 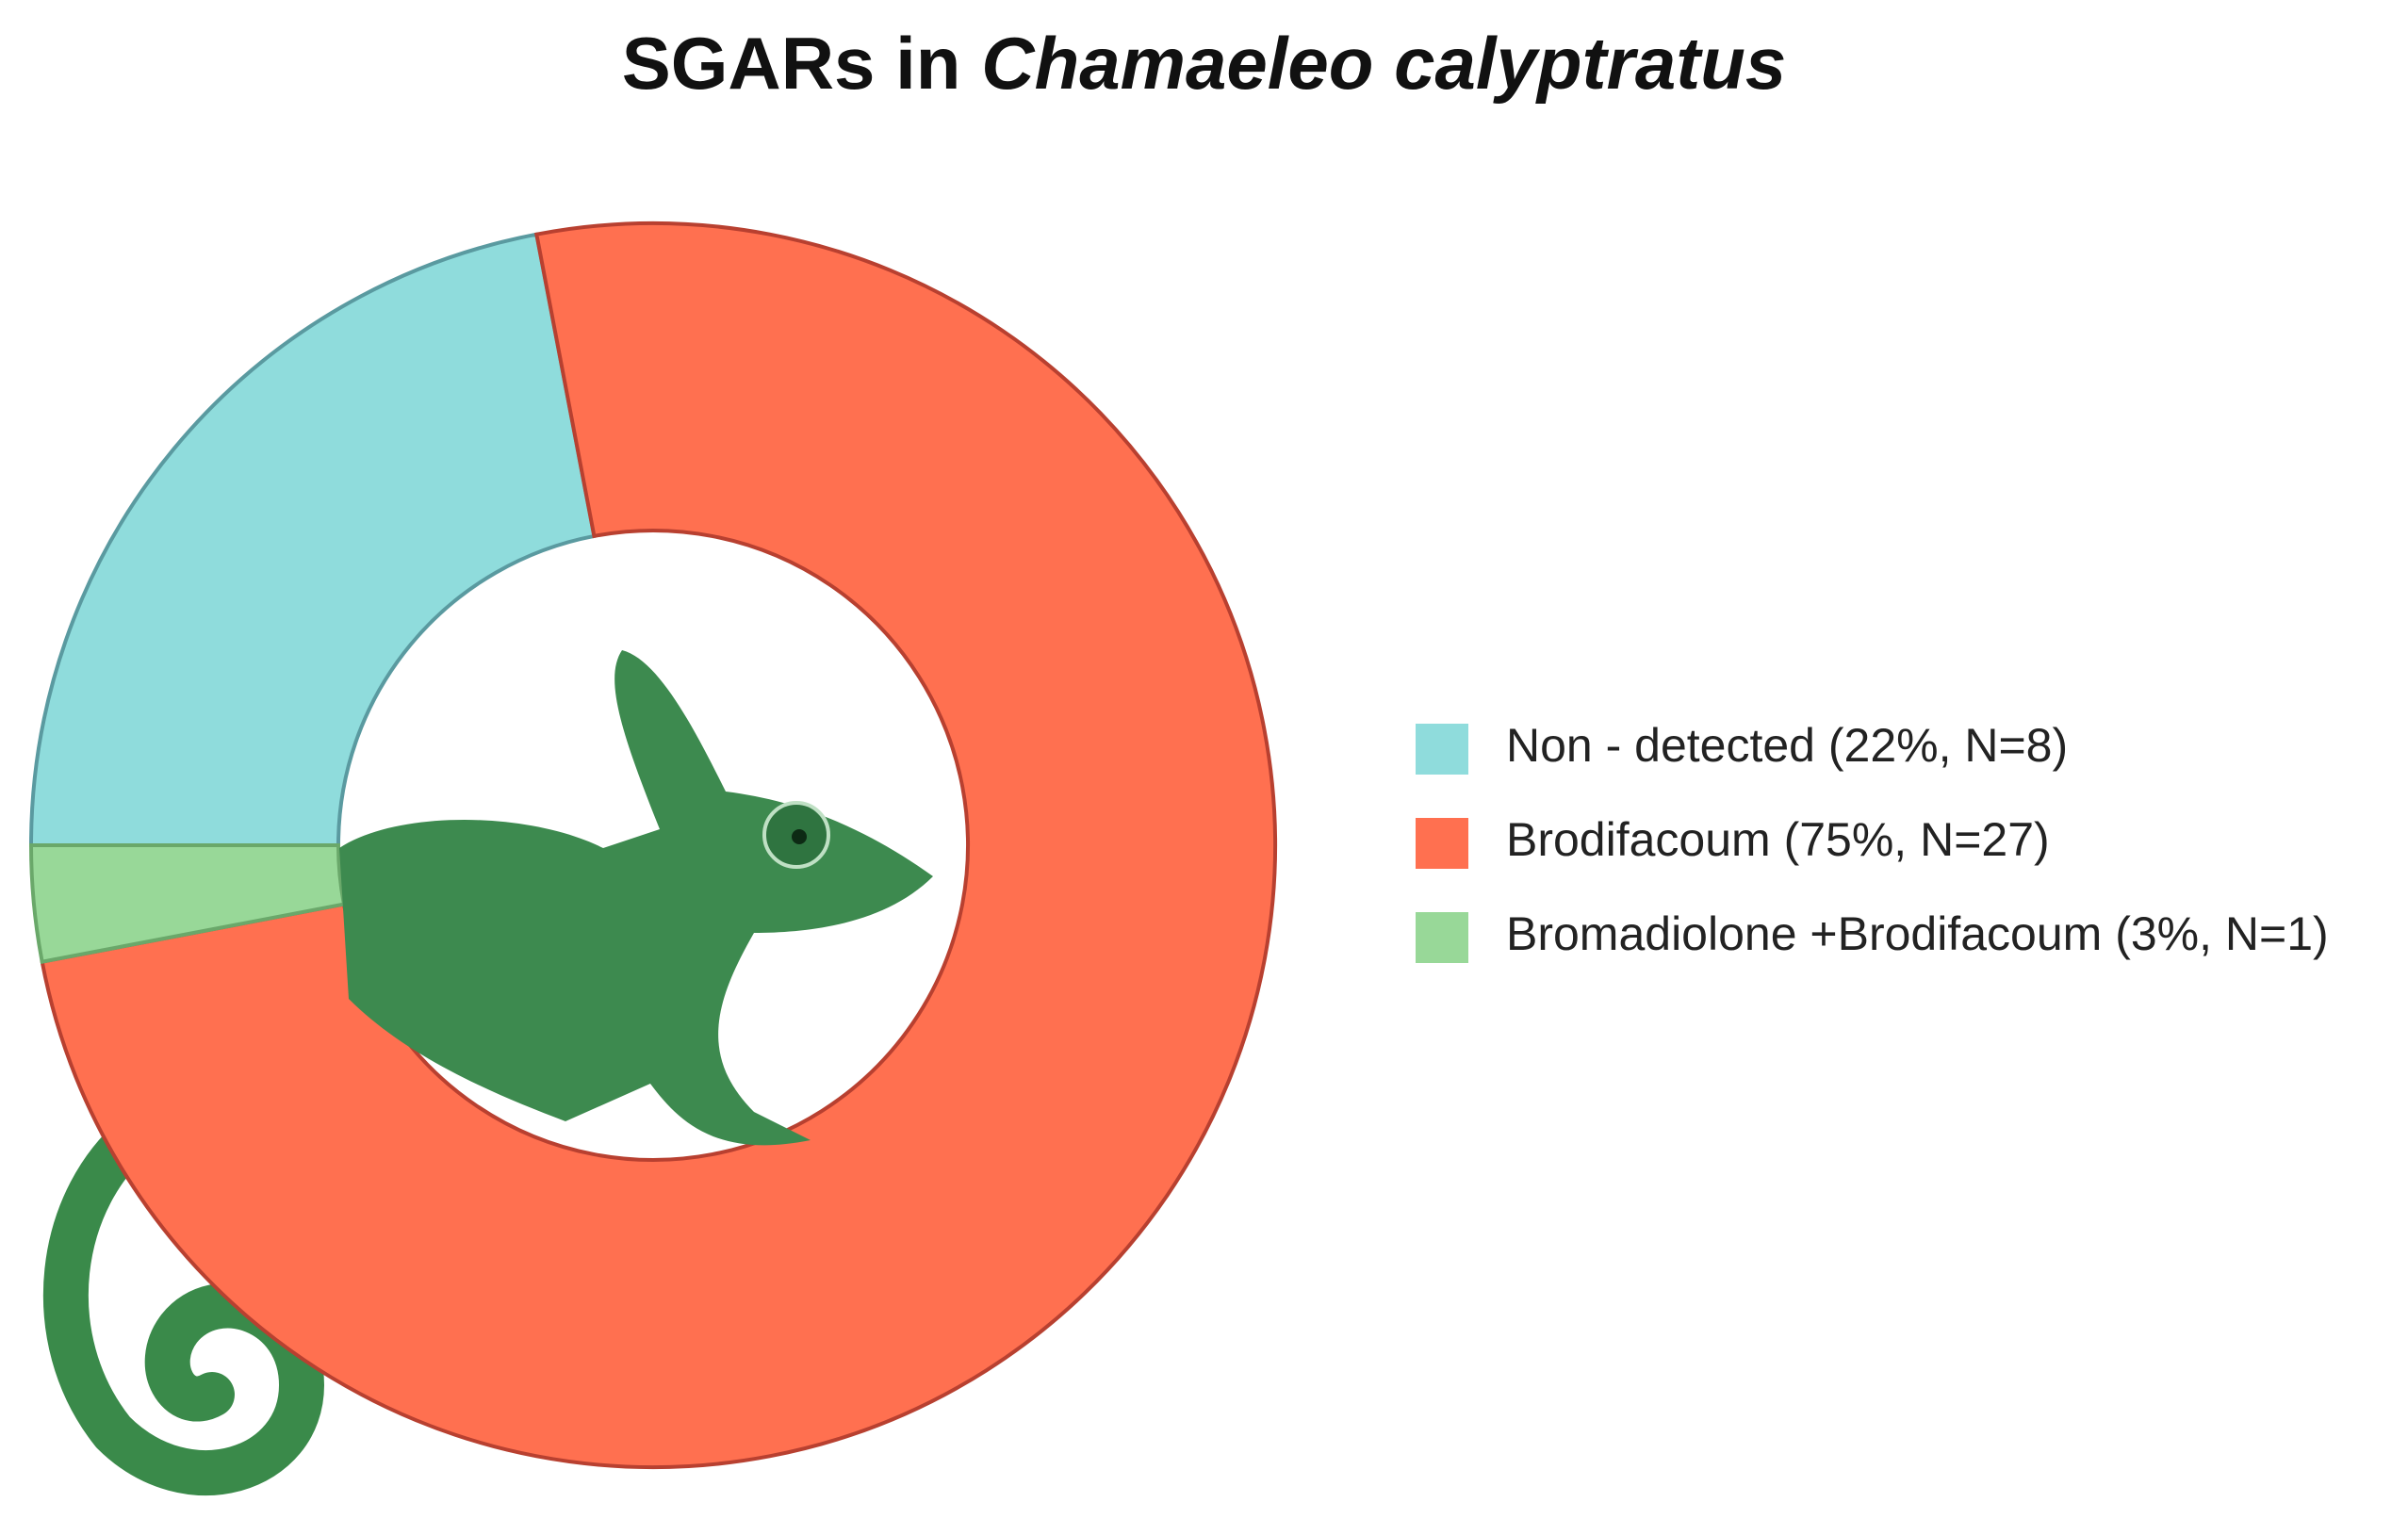 I want to click on legend-label: Non - detected (22%, N=8), so click(x=1787, y=745).